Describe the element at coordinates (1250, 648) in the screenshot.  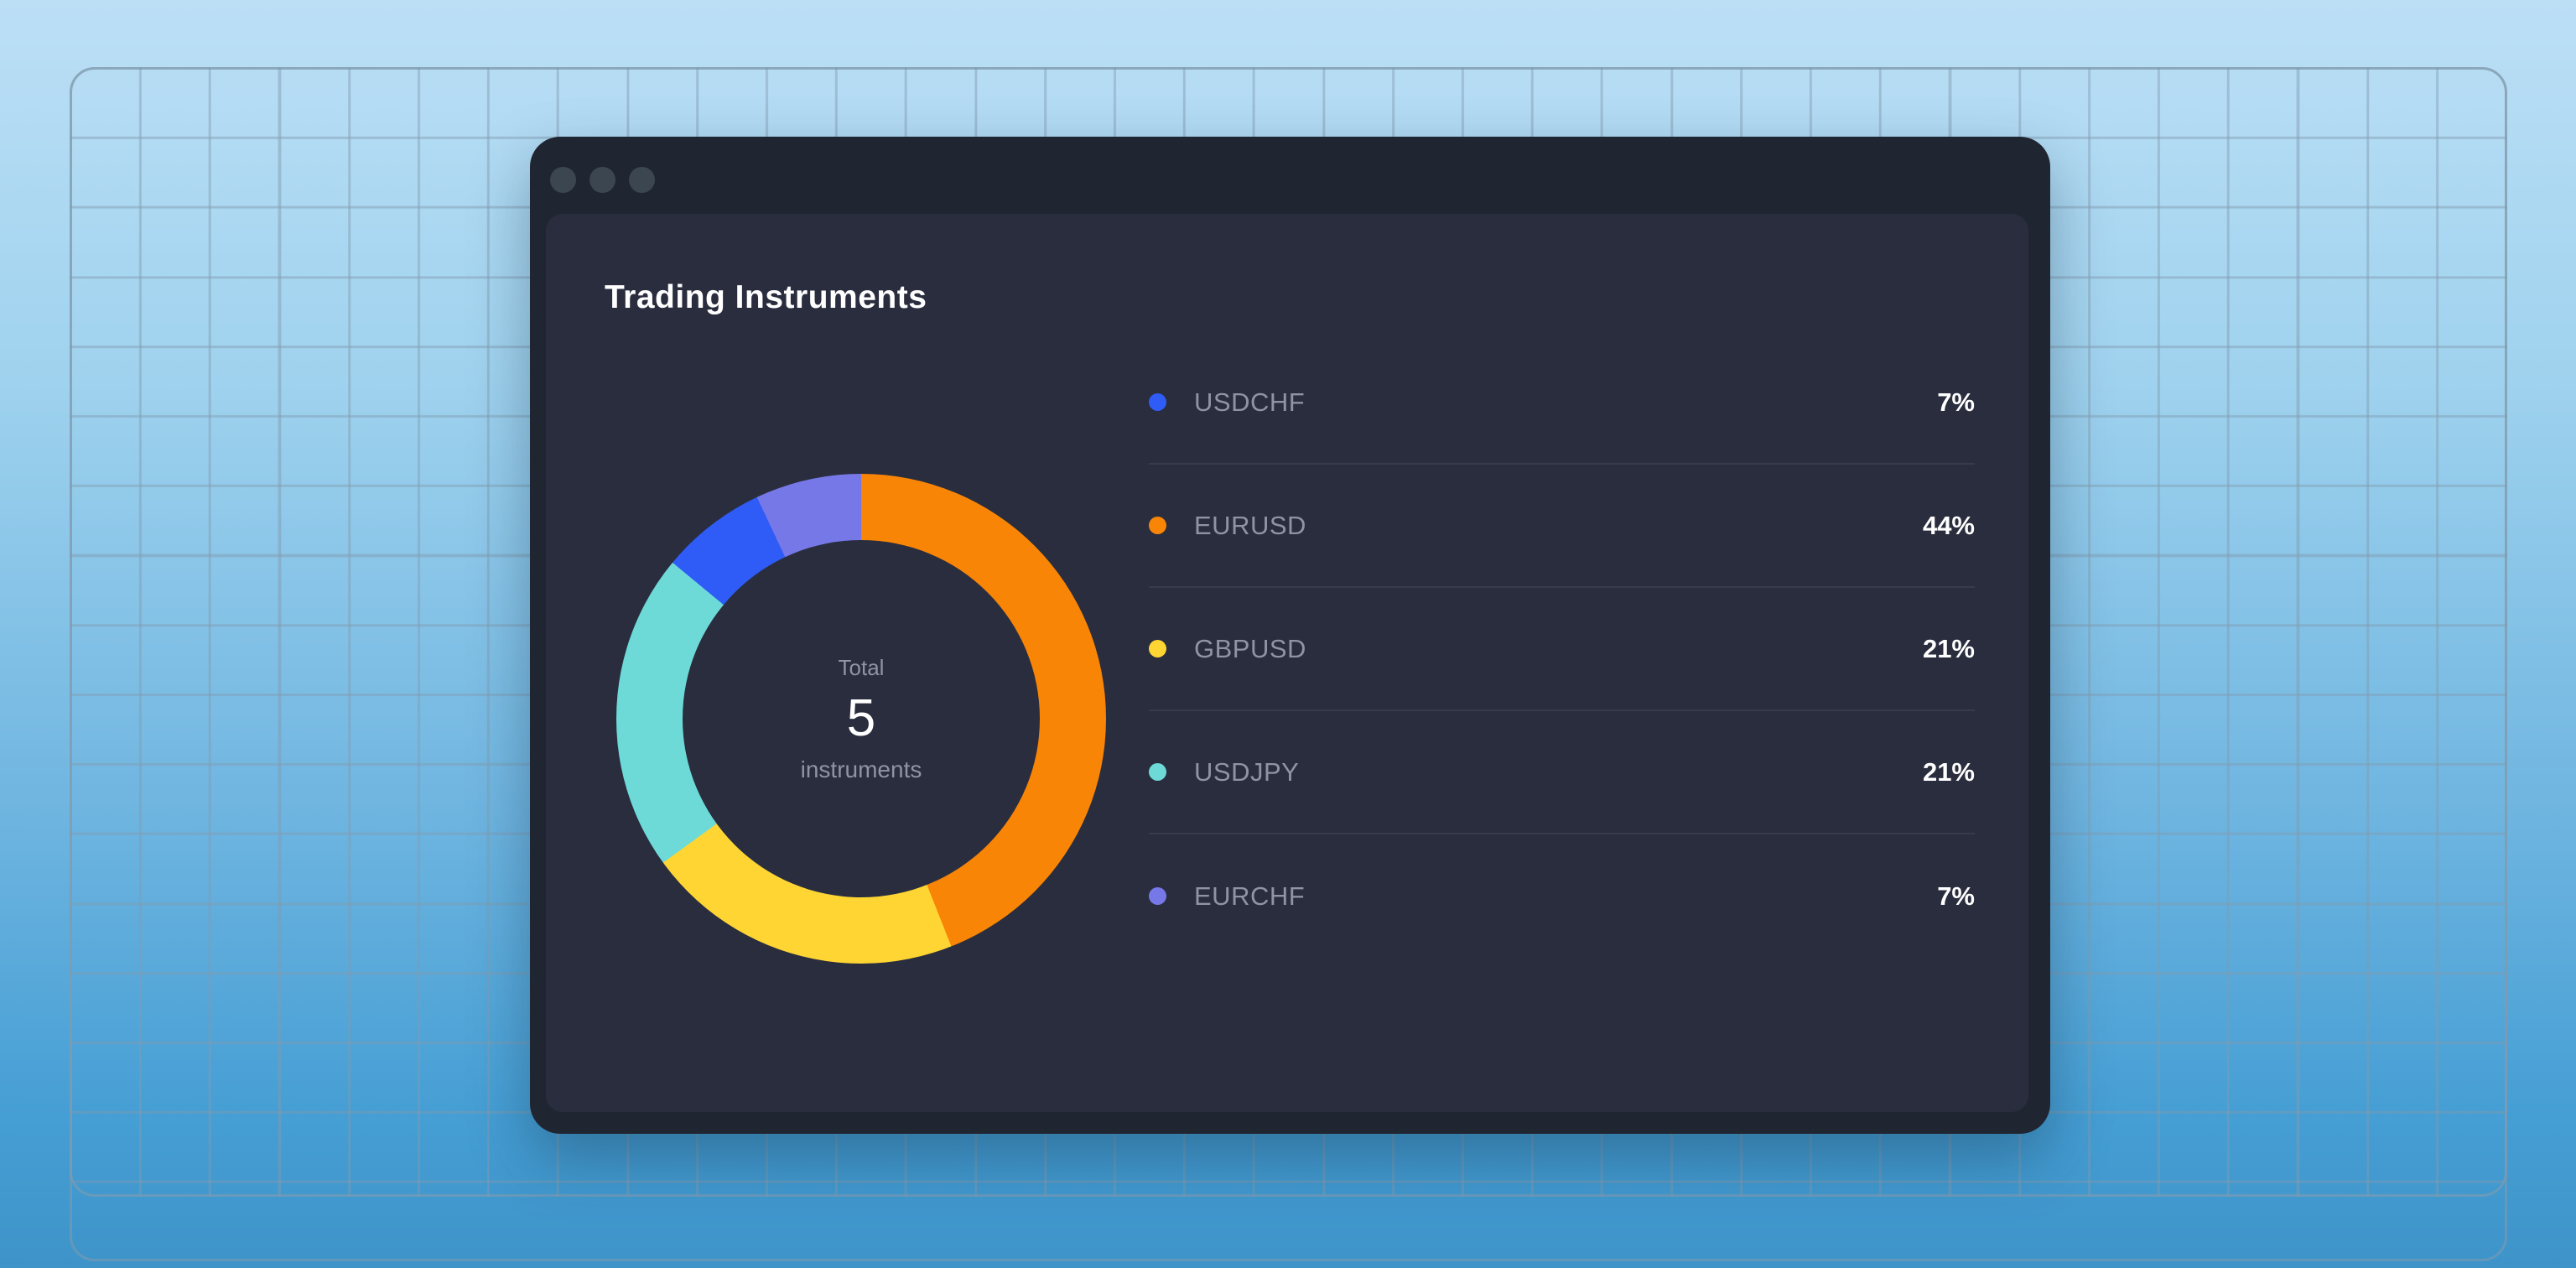
I see `legend-instrument-label: GBPUSD` at that location.